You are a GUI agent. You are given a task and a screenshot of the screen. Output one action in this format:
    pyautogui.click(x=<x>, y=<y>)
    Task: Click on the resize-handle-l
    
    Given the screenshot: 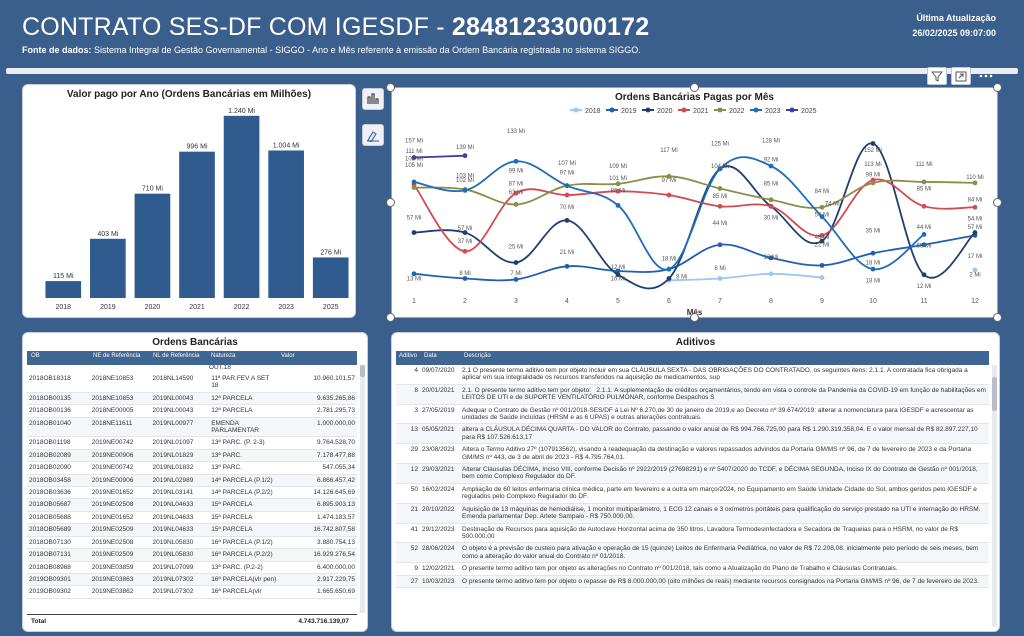 What is the action you would take?
    pyautogui.click(x=390, y=202)
    